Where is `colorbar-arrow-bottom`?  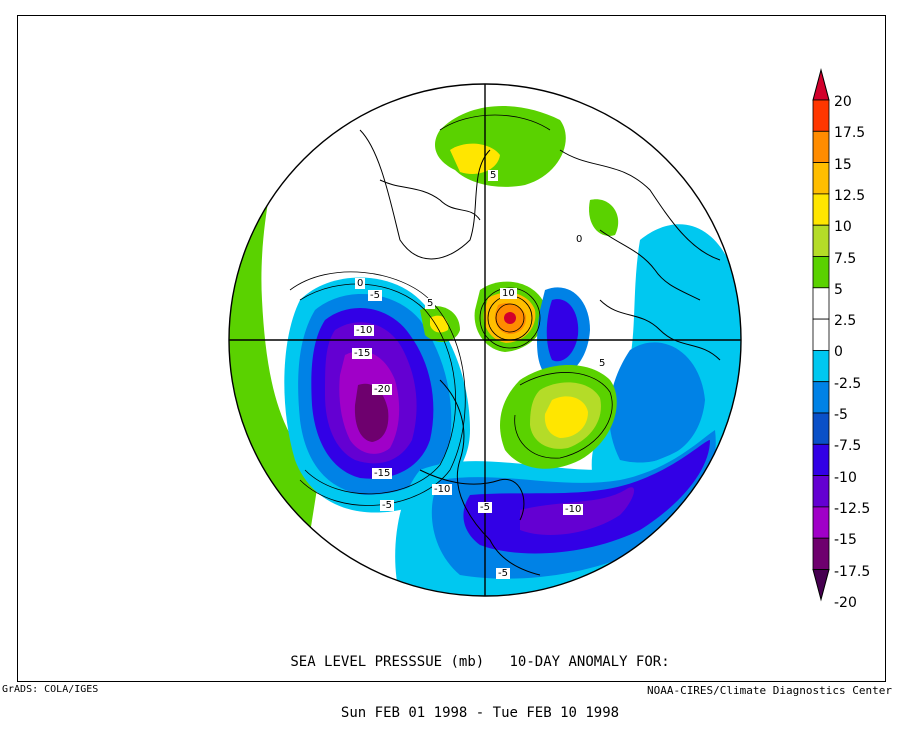
colorbar-arrow-bottom is located at coordinates (821, 585).